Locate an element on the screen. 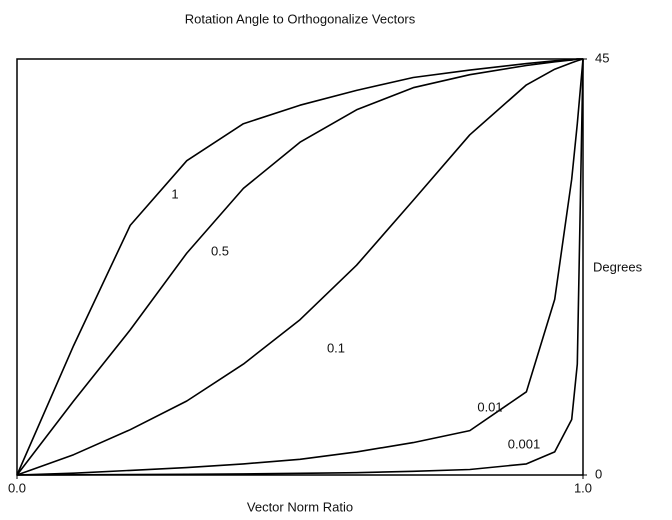  curve-label: 0.1 is located at coordinates (336, 347).